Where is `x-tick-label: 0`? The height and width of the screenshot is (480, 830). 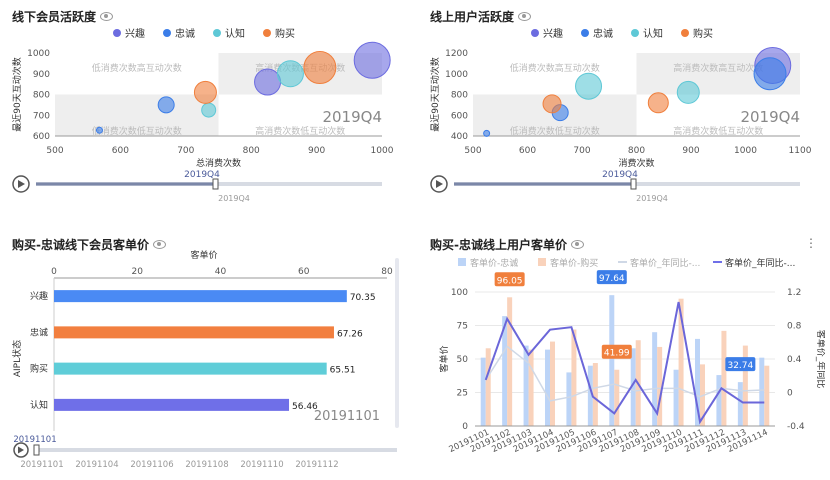
x-tick-label: 0 is located at coordinates (54, 272).